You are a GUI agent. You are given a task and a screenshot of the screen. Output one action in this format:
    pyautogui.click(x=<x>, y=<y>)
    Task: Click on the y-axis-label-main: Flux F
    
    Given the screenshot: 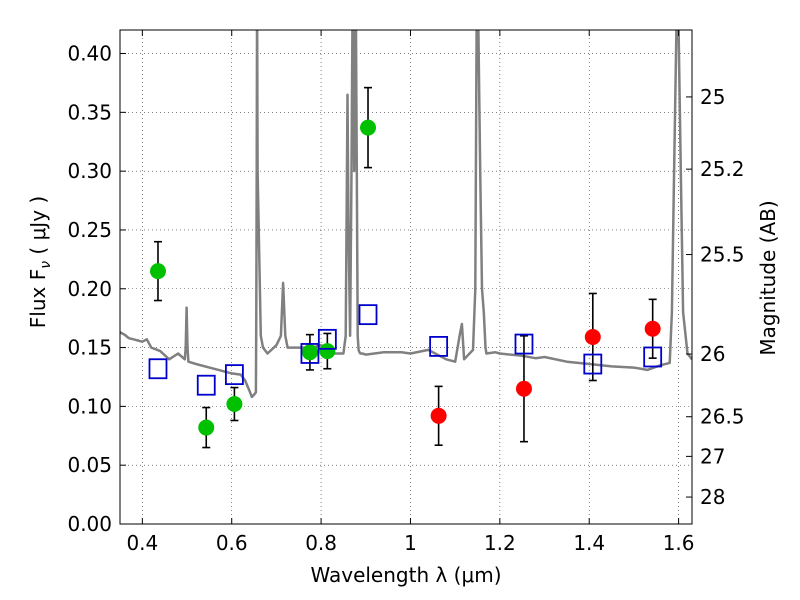 What is the action you would take?
    pyautogui.click(x=38, y=298)
    